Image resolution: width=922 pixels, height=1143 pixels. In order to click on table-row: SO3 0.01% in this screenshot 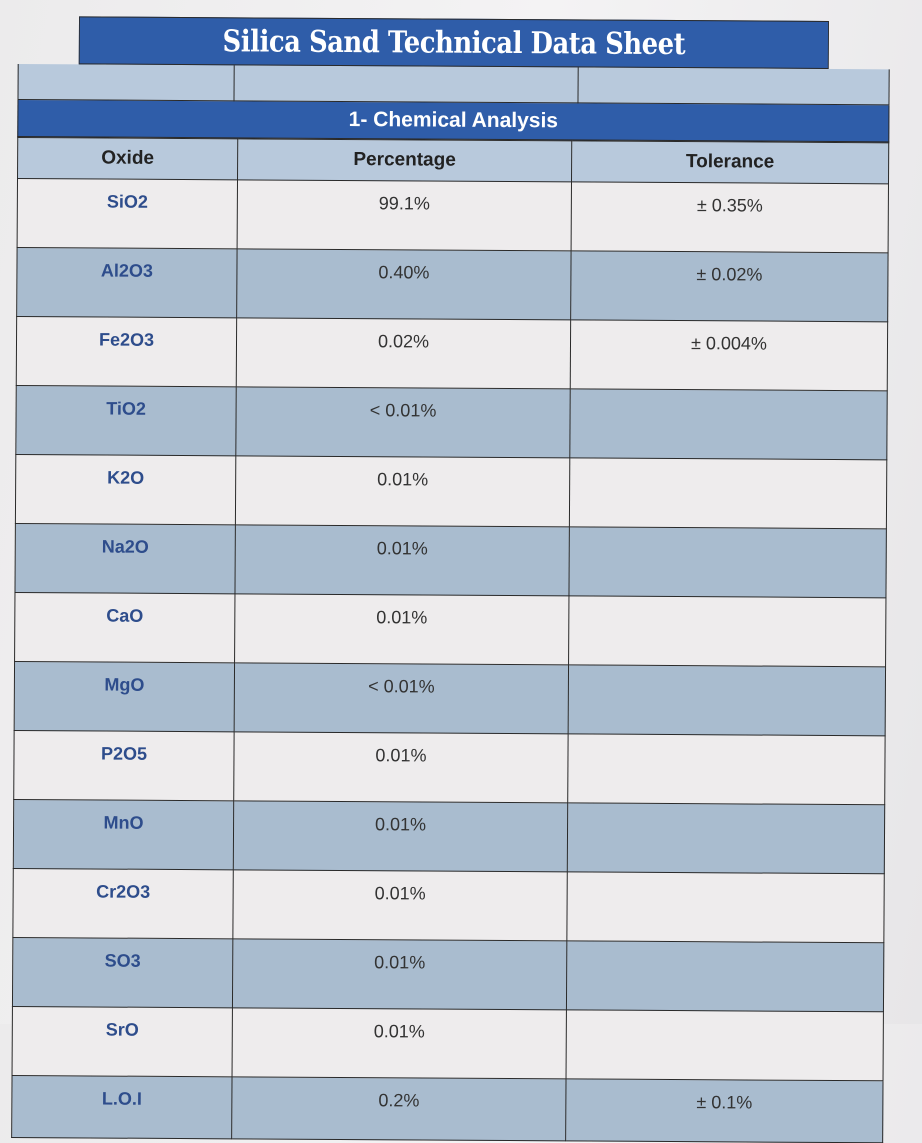, I will do `click(448, 974)`.